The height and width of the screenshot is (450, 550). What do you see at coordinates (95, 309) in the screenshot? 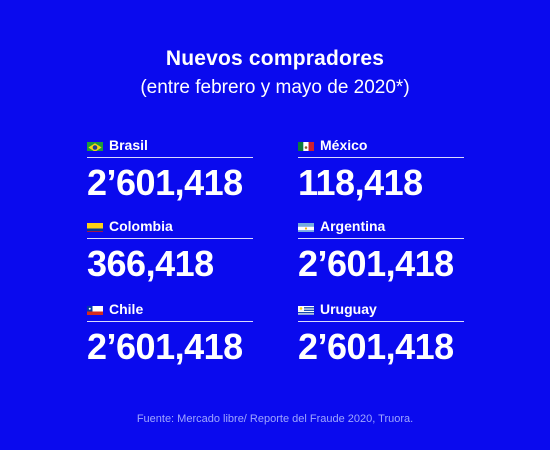
I see `chile-flag-icon` at bounding box center [95, 309].